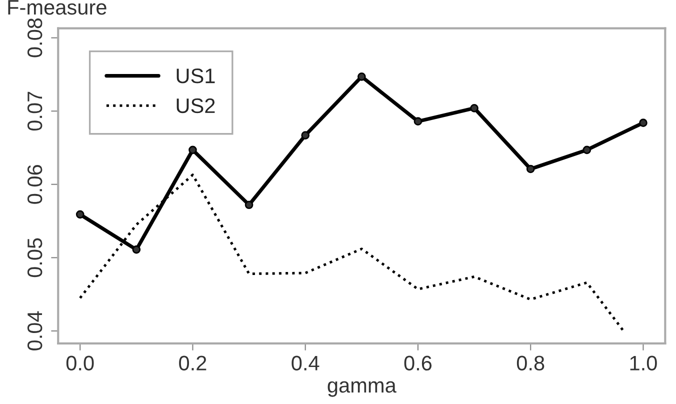  Describe the element at coordinates (362, 389) in the screenshot. I see `x-axis-title: gamma` at that location.